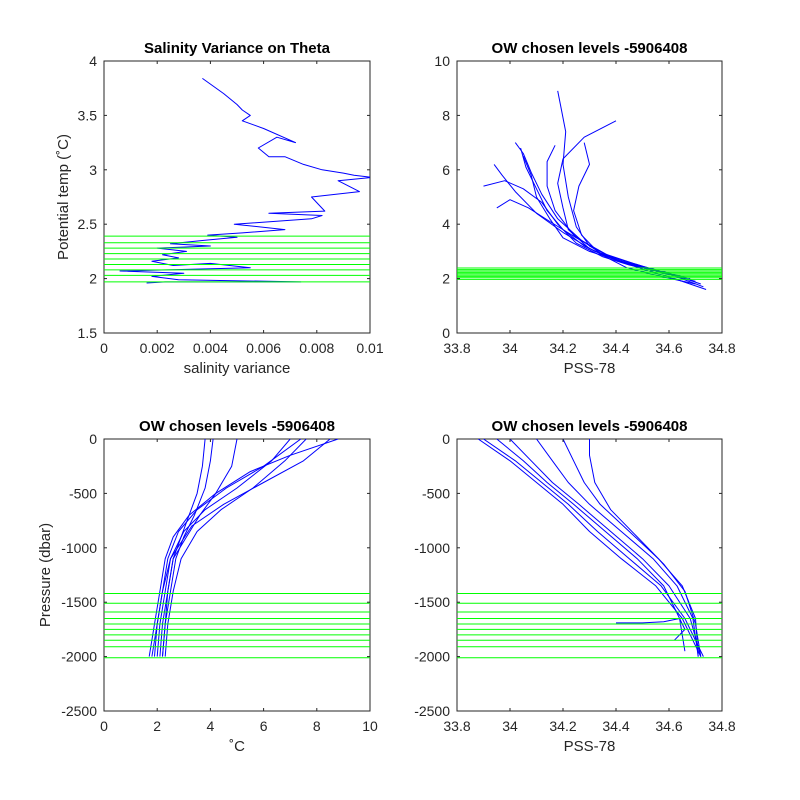 The width and height of the screenshot is (800, 800). I want to click on x-tick-label: 4, so click(211, 726).